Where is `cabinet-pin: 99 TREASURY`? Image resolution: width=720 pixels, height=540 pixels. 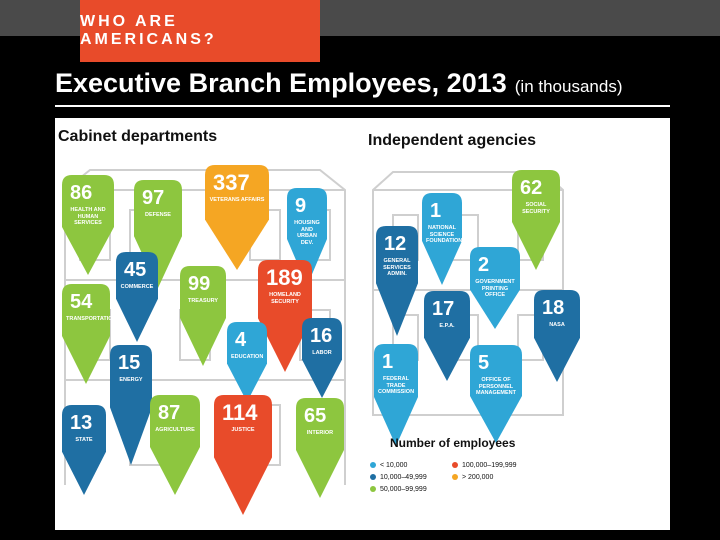 cabinet-pin: 99 TREASURY is located at coordinates (203, 316).